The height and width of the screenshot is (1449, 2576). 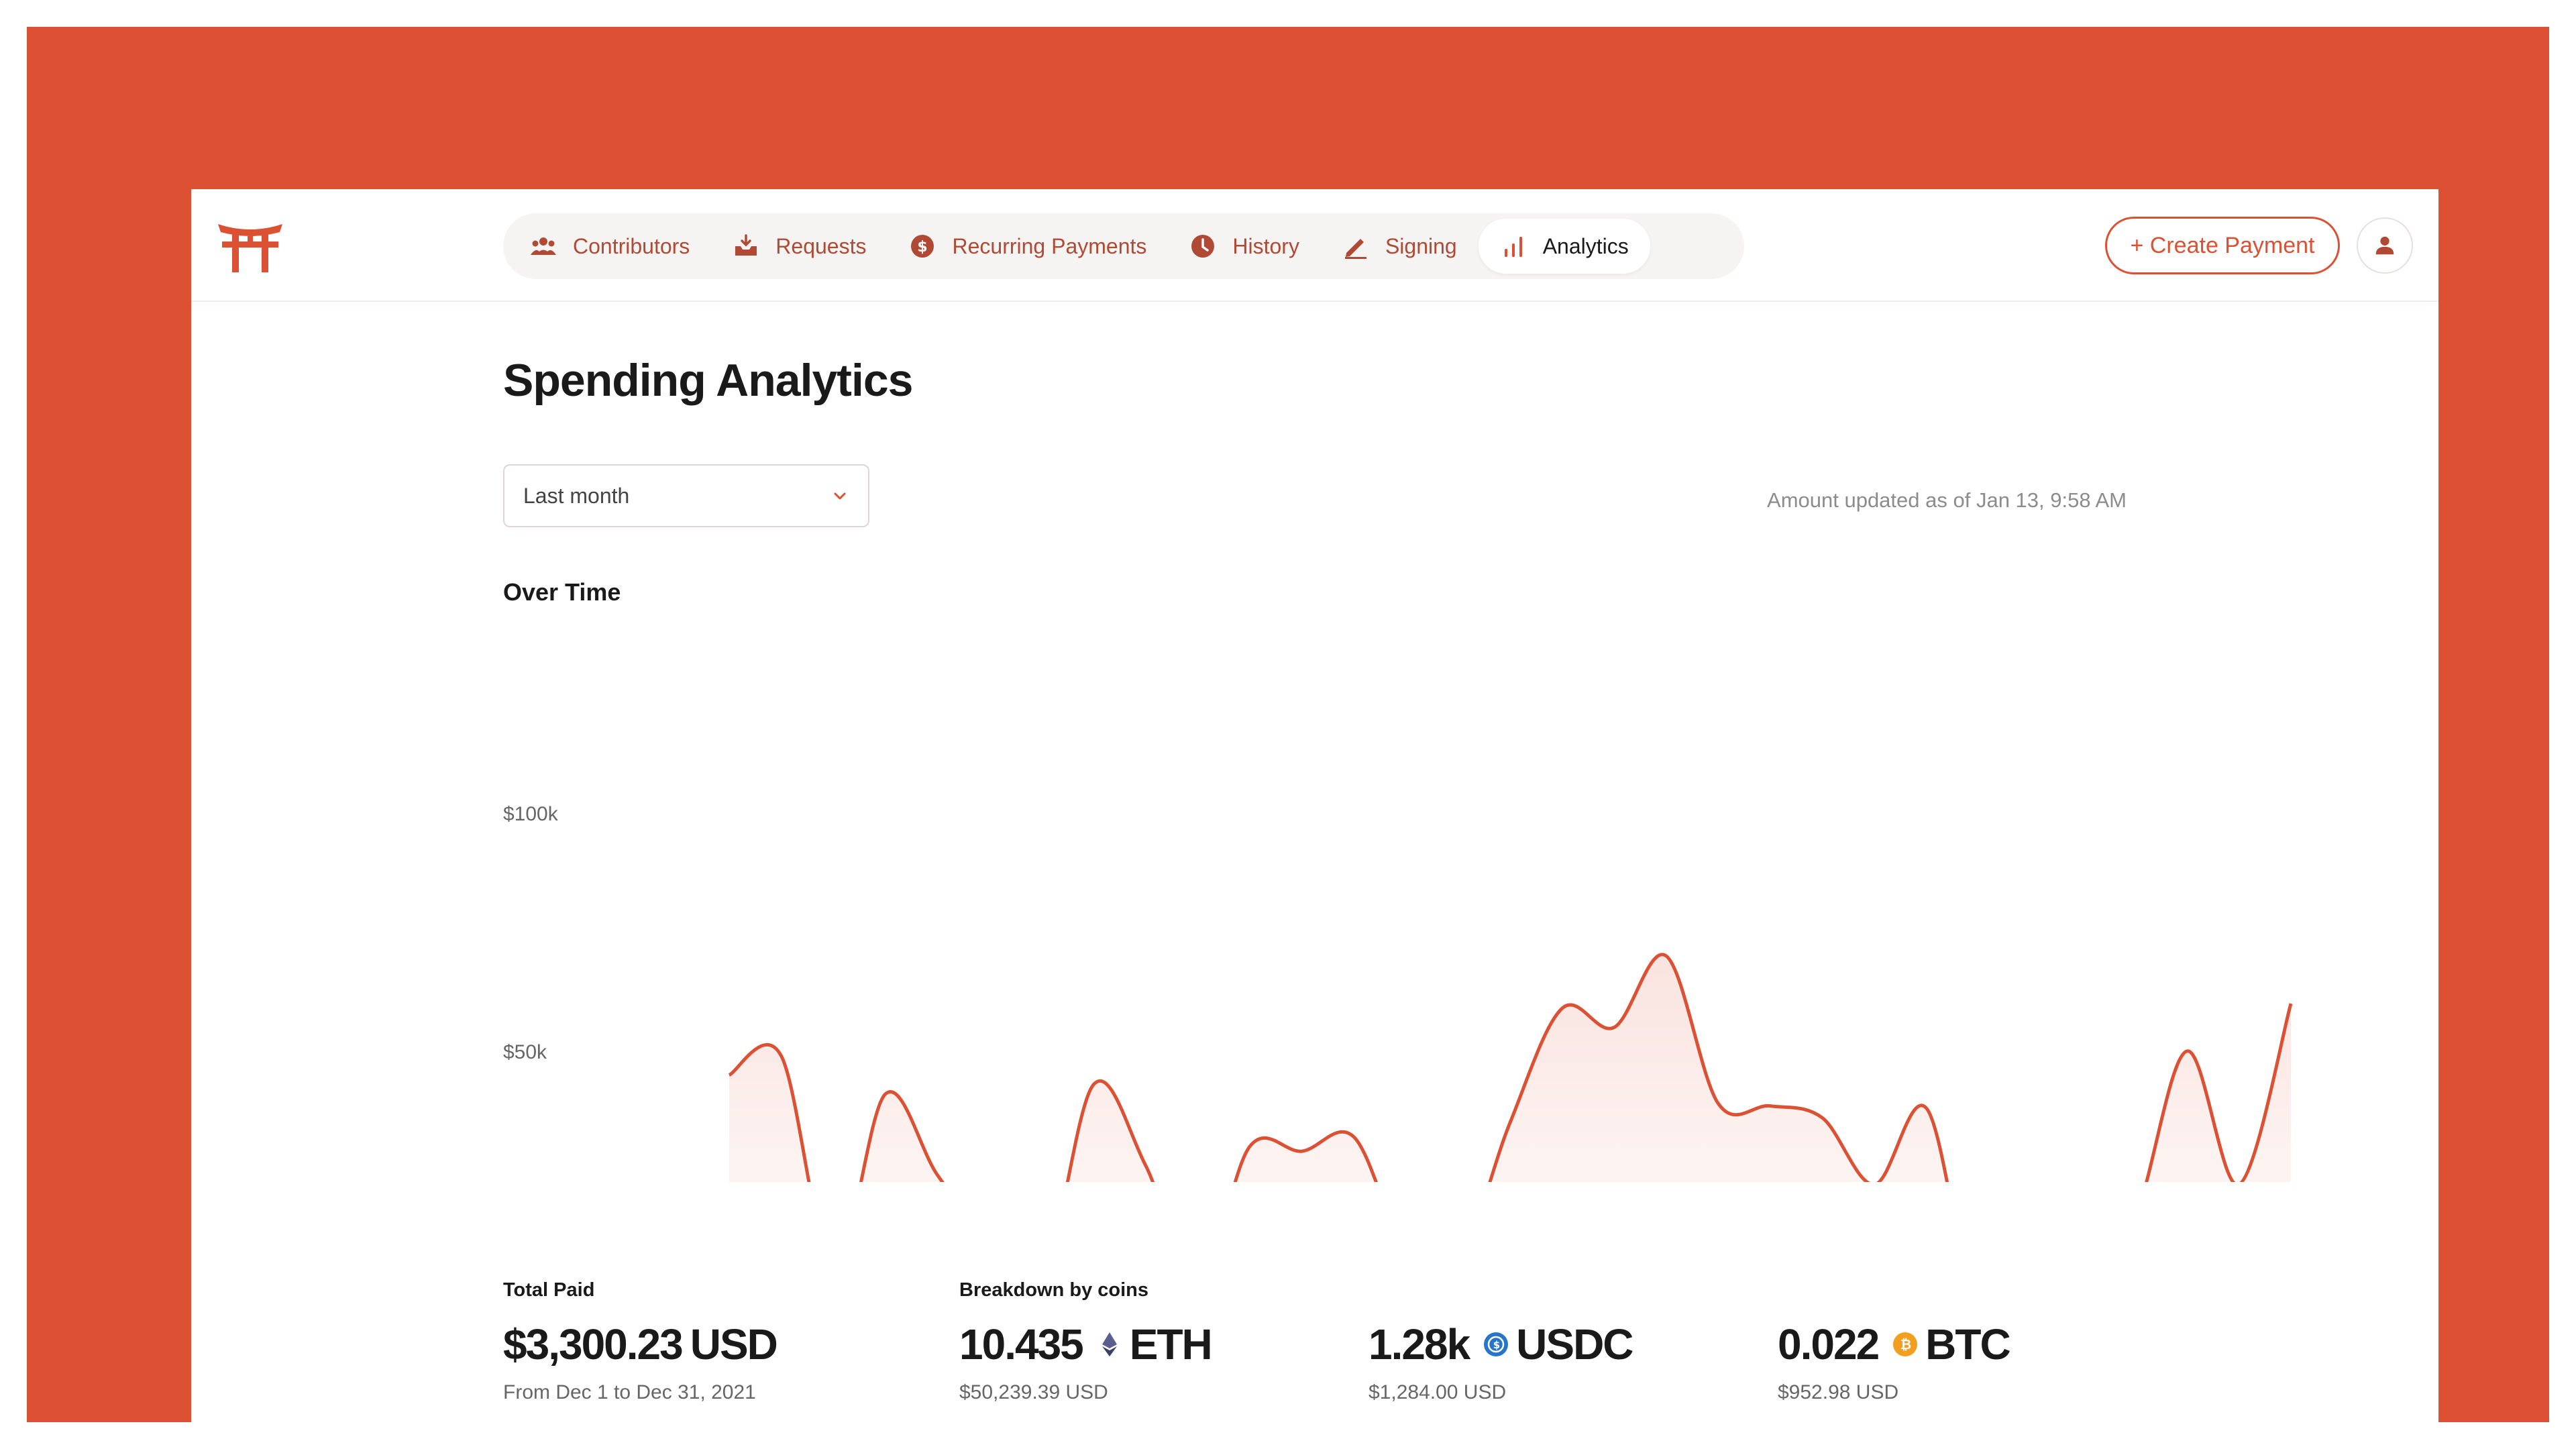 What do you see at coordinates (734, 1344) in the screenshot?
I see `total-paid-unit: USD` at bounding box center [734, 1344].